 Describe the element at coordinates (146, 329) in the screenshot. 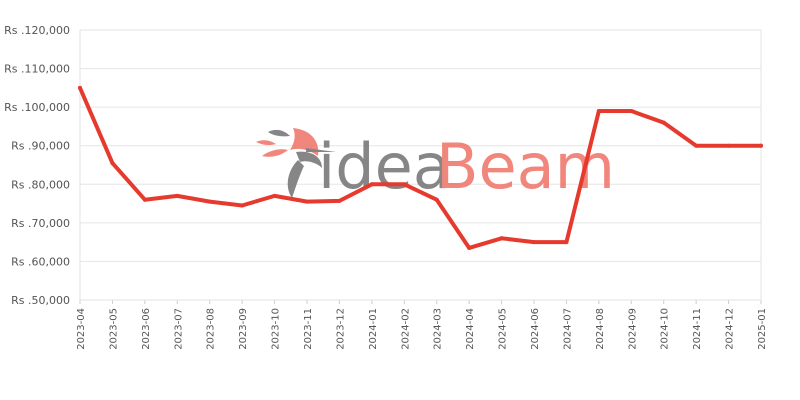

I see `x-tick-label: 2023-06` at that location.